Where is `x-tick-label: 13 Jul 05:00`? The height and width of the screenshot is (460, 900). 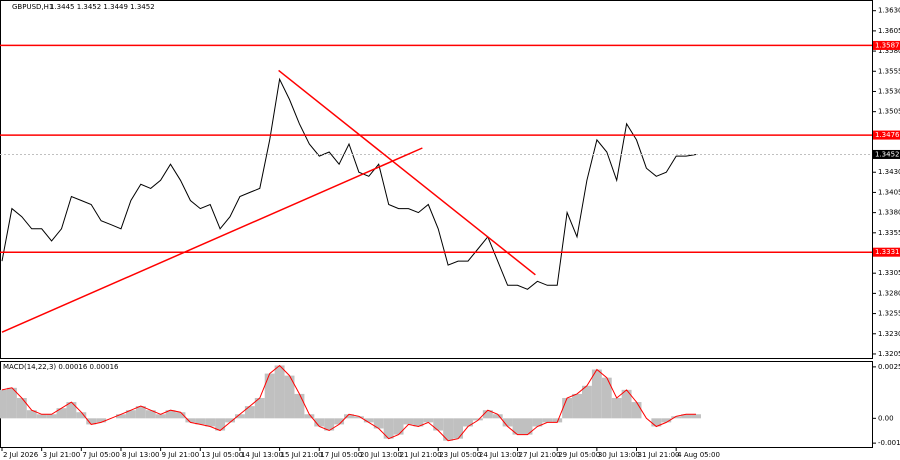
x-tick-label: 13 Jul 05:00 is located at coordinates (222, 455).